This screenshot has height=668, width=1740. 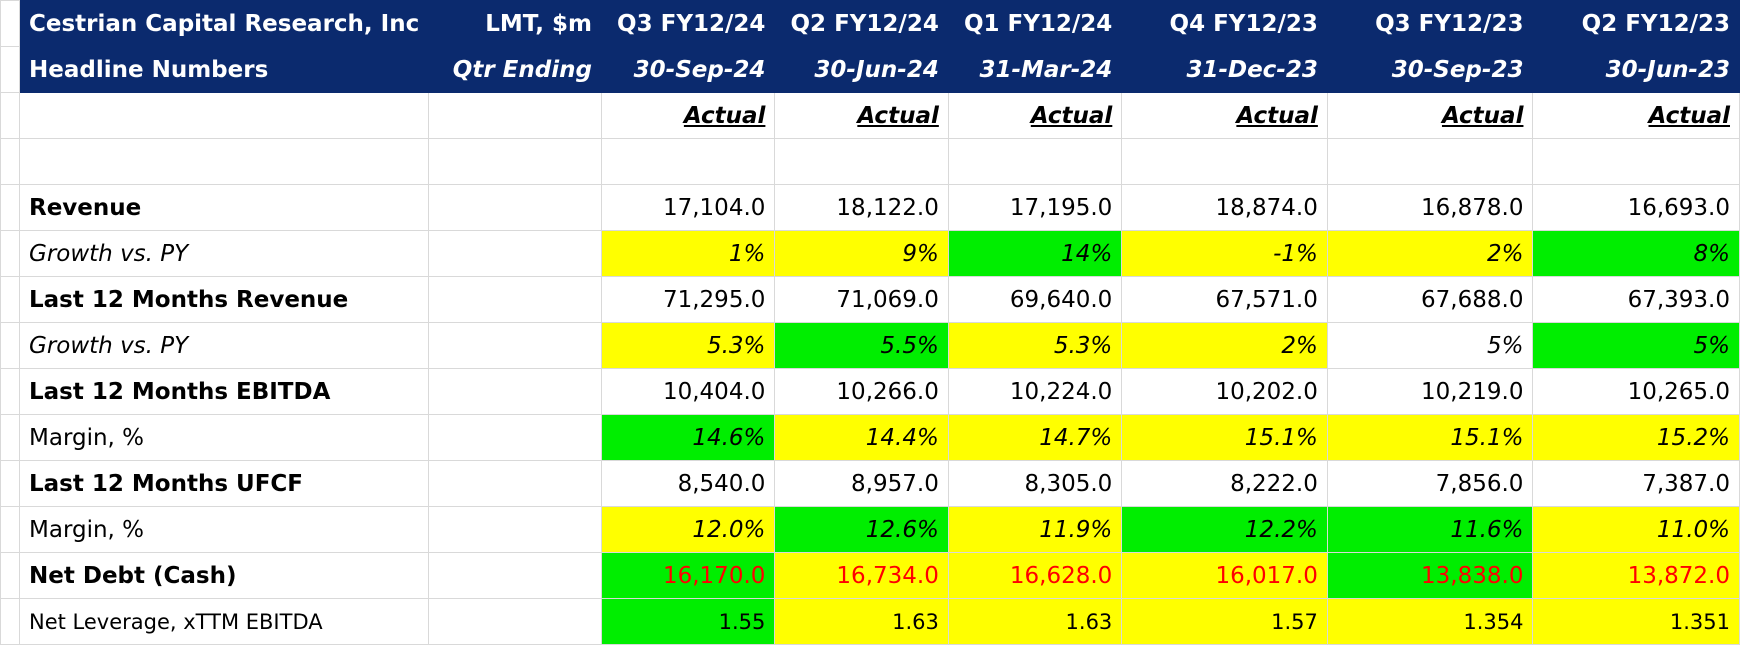 I want to click on value-cell: 8,957.0, so click(x=861, y=483).